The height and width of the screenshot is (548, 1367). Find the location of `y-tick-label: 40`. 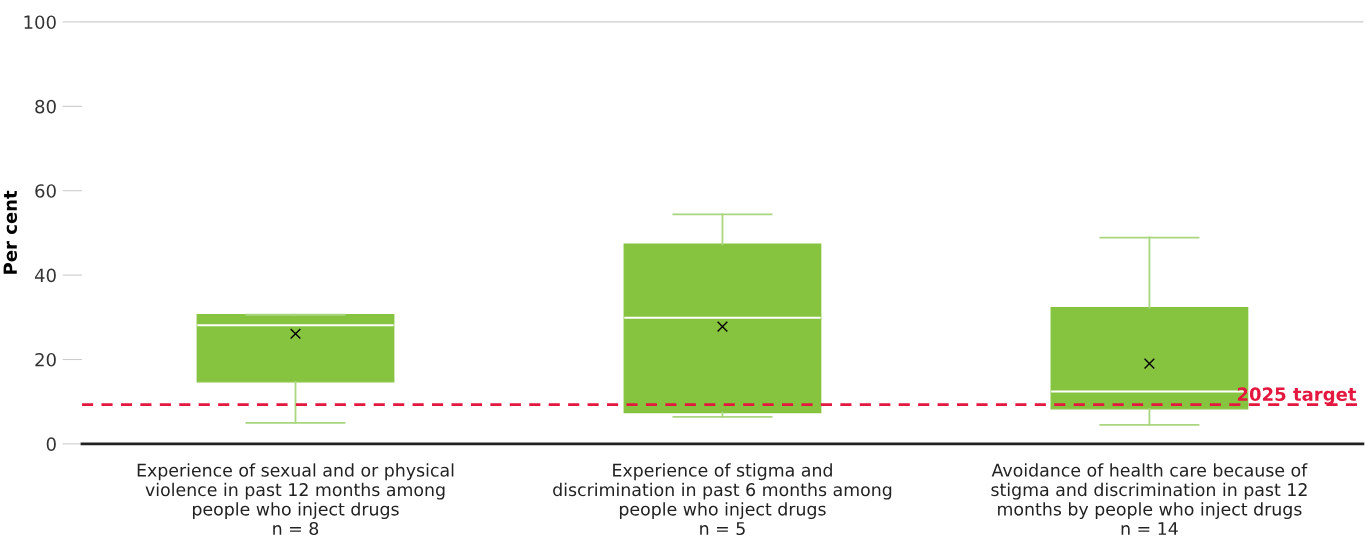

y-tick-label: 40 is located at coordinates (45, 275).